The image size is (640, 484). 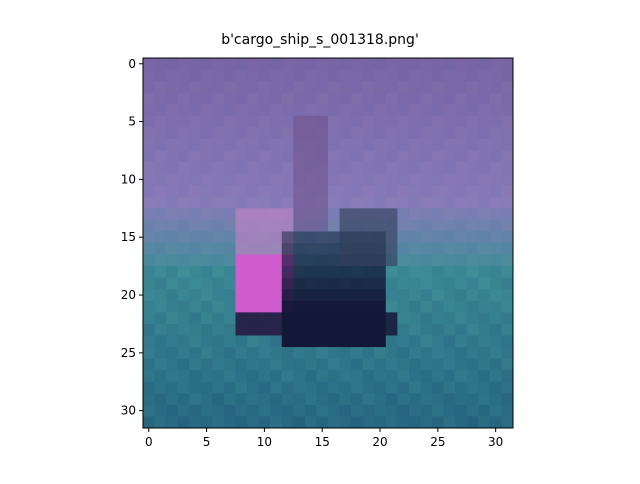 What do you see at coordinates (149, 442) in the screenshot?
I see `x-tick-label: 0` at bounding box center [149, 442].